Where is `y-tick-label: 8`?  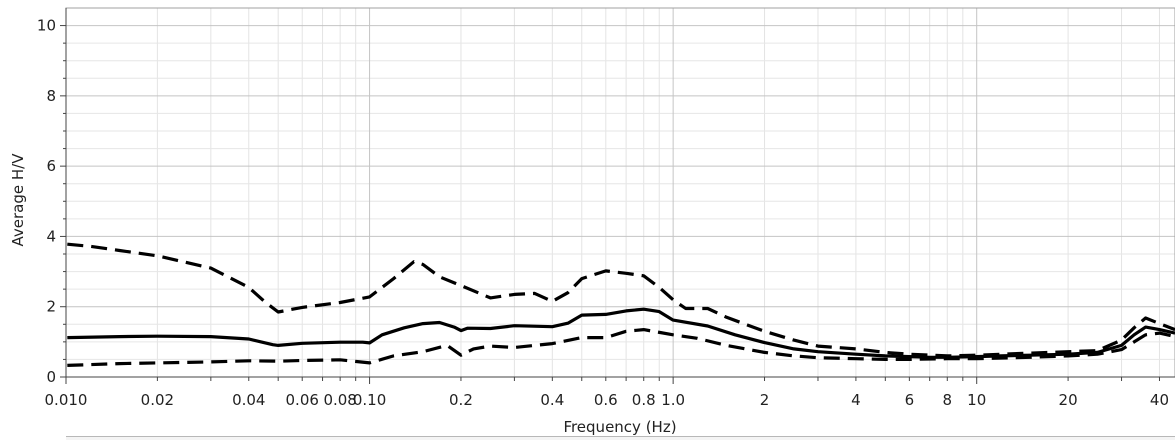
y-tick-label: 8 is located at coordinates (51, 96).